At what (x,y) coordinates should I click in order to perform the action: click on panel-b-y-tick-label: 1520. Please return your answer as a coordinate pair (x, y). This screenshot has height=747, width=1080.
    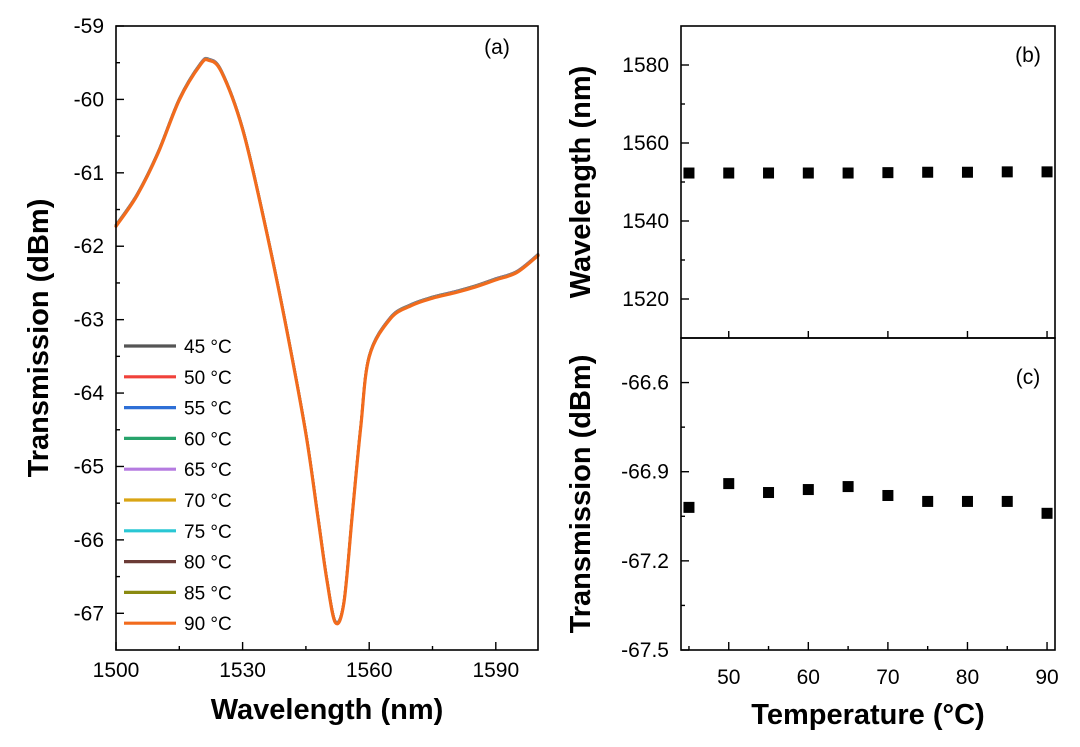
    Looking at the image, I should click on (645, 299).